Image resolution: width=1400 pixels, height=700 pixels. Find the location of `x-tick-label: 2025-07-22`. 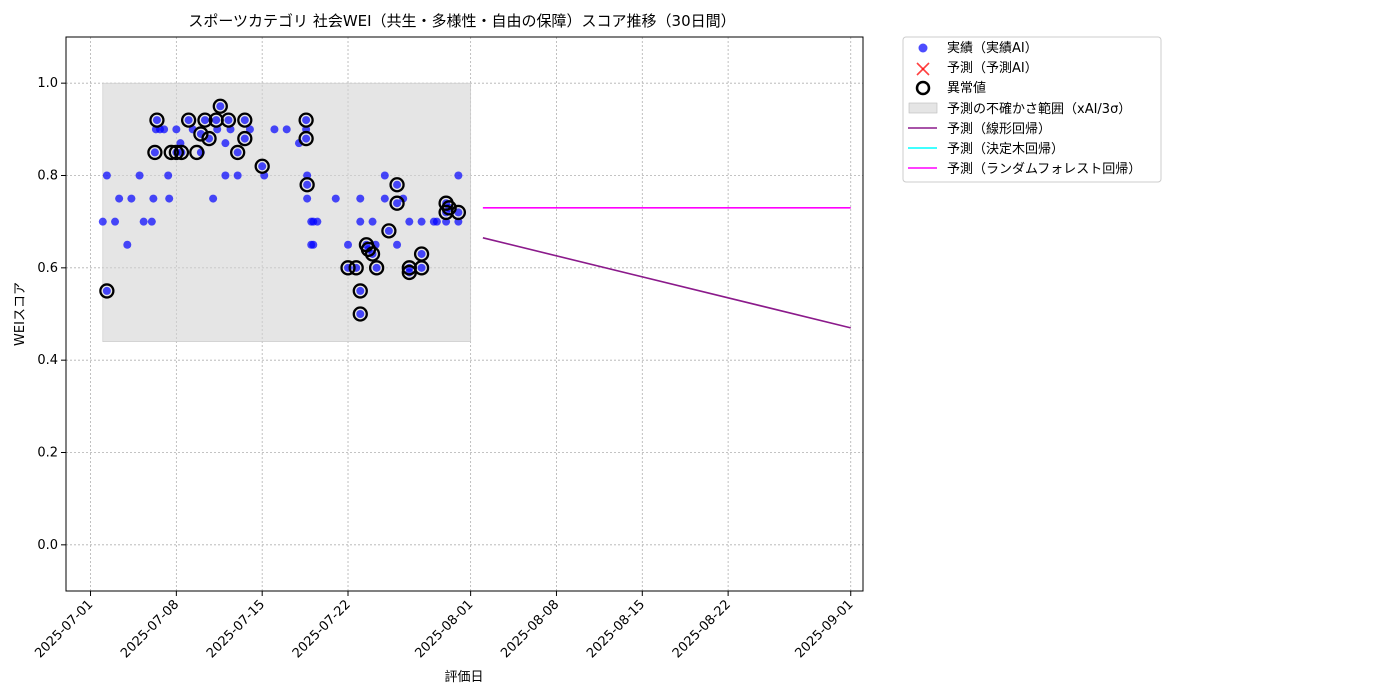

x-tick-label: 2025-07-22 is located at coordinates (322, 629).